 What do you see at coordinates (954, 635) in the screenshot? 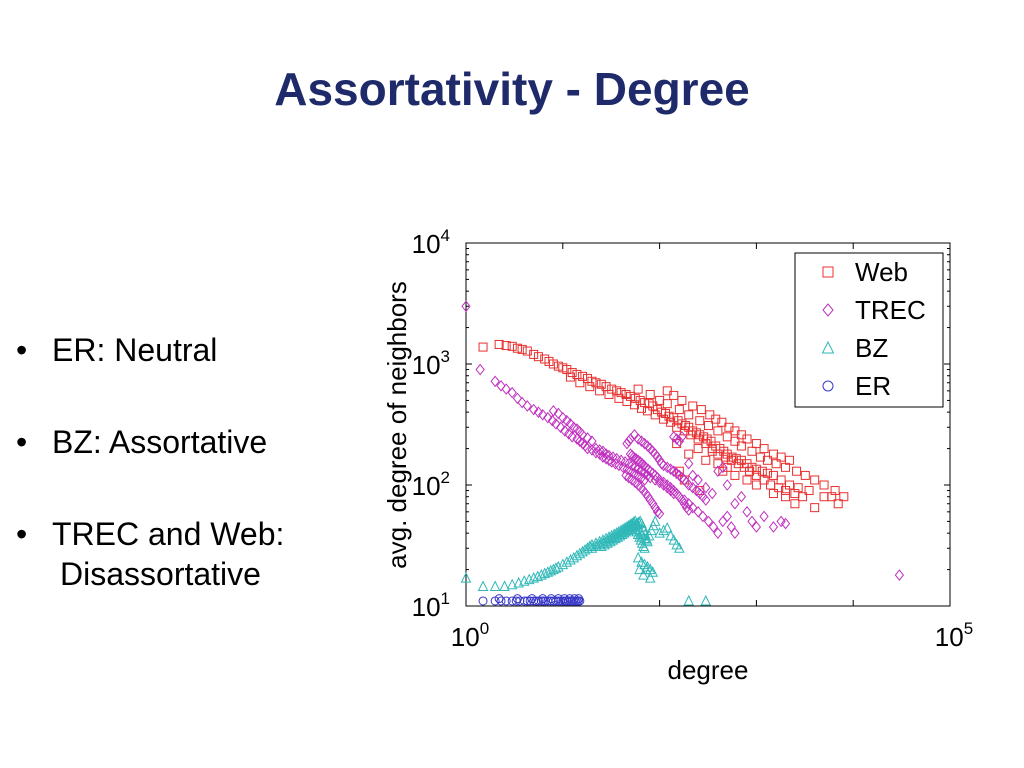
I see `x-tick-label: 105` at bounding box center [954, 635].